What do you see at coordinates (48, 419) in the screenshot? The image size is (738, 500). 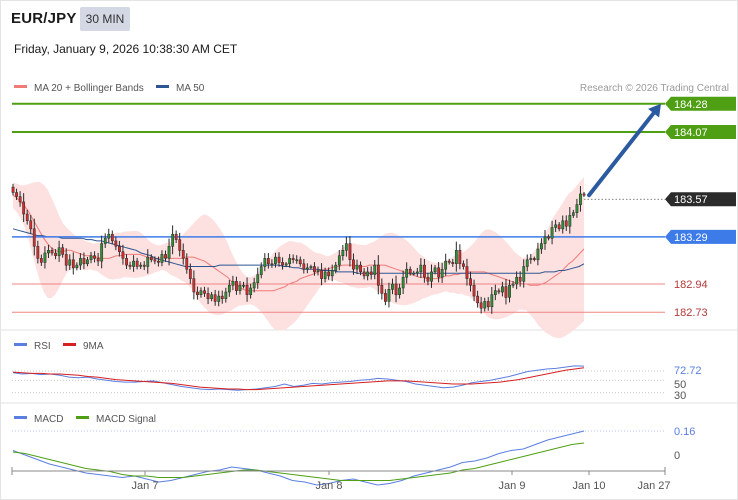 I see `macd-legend-label: MACD` at bounding box center [48, 419].